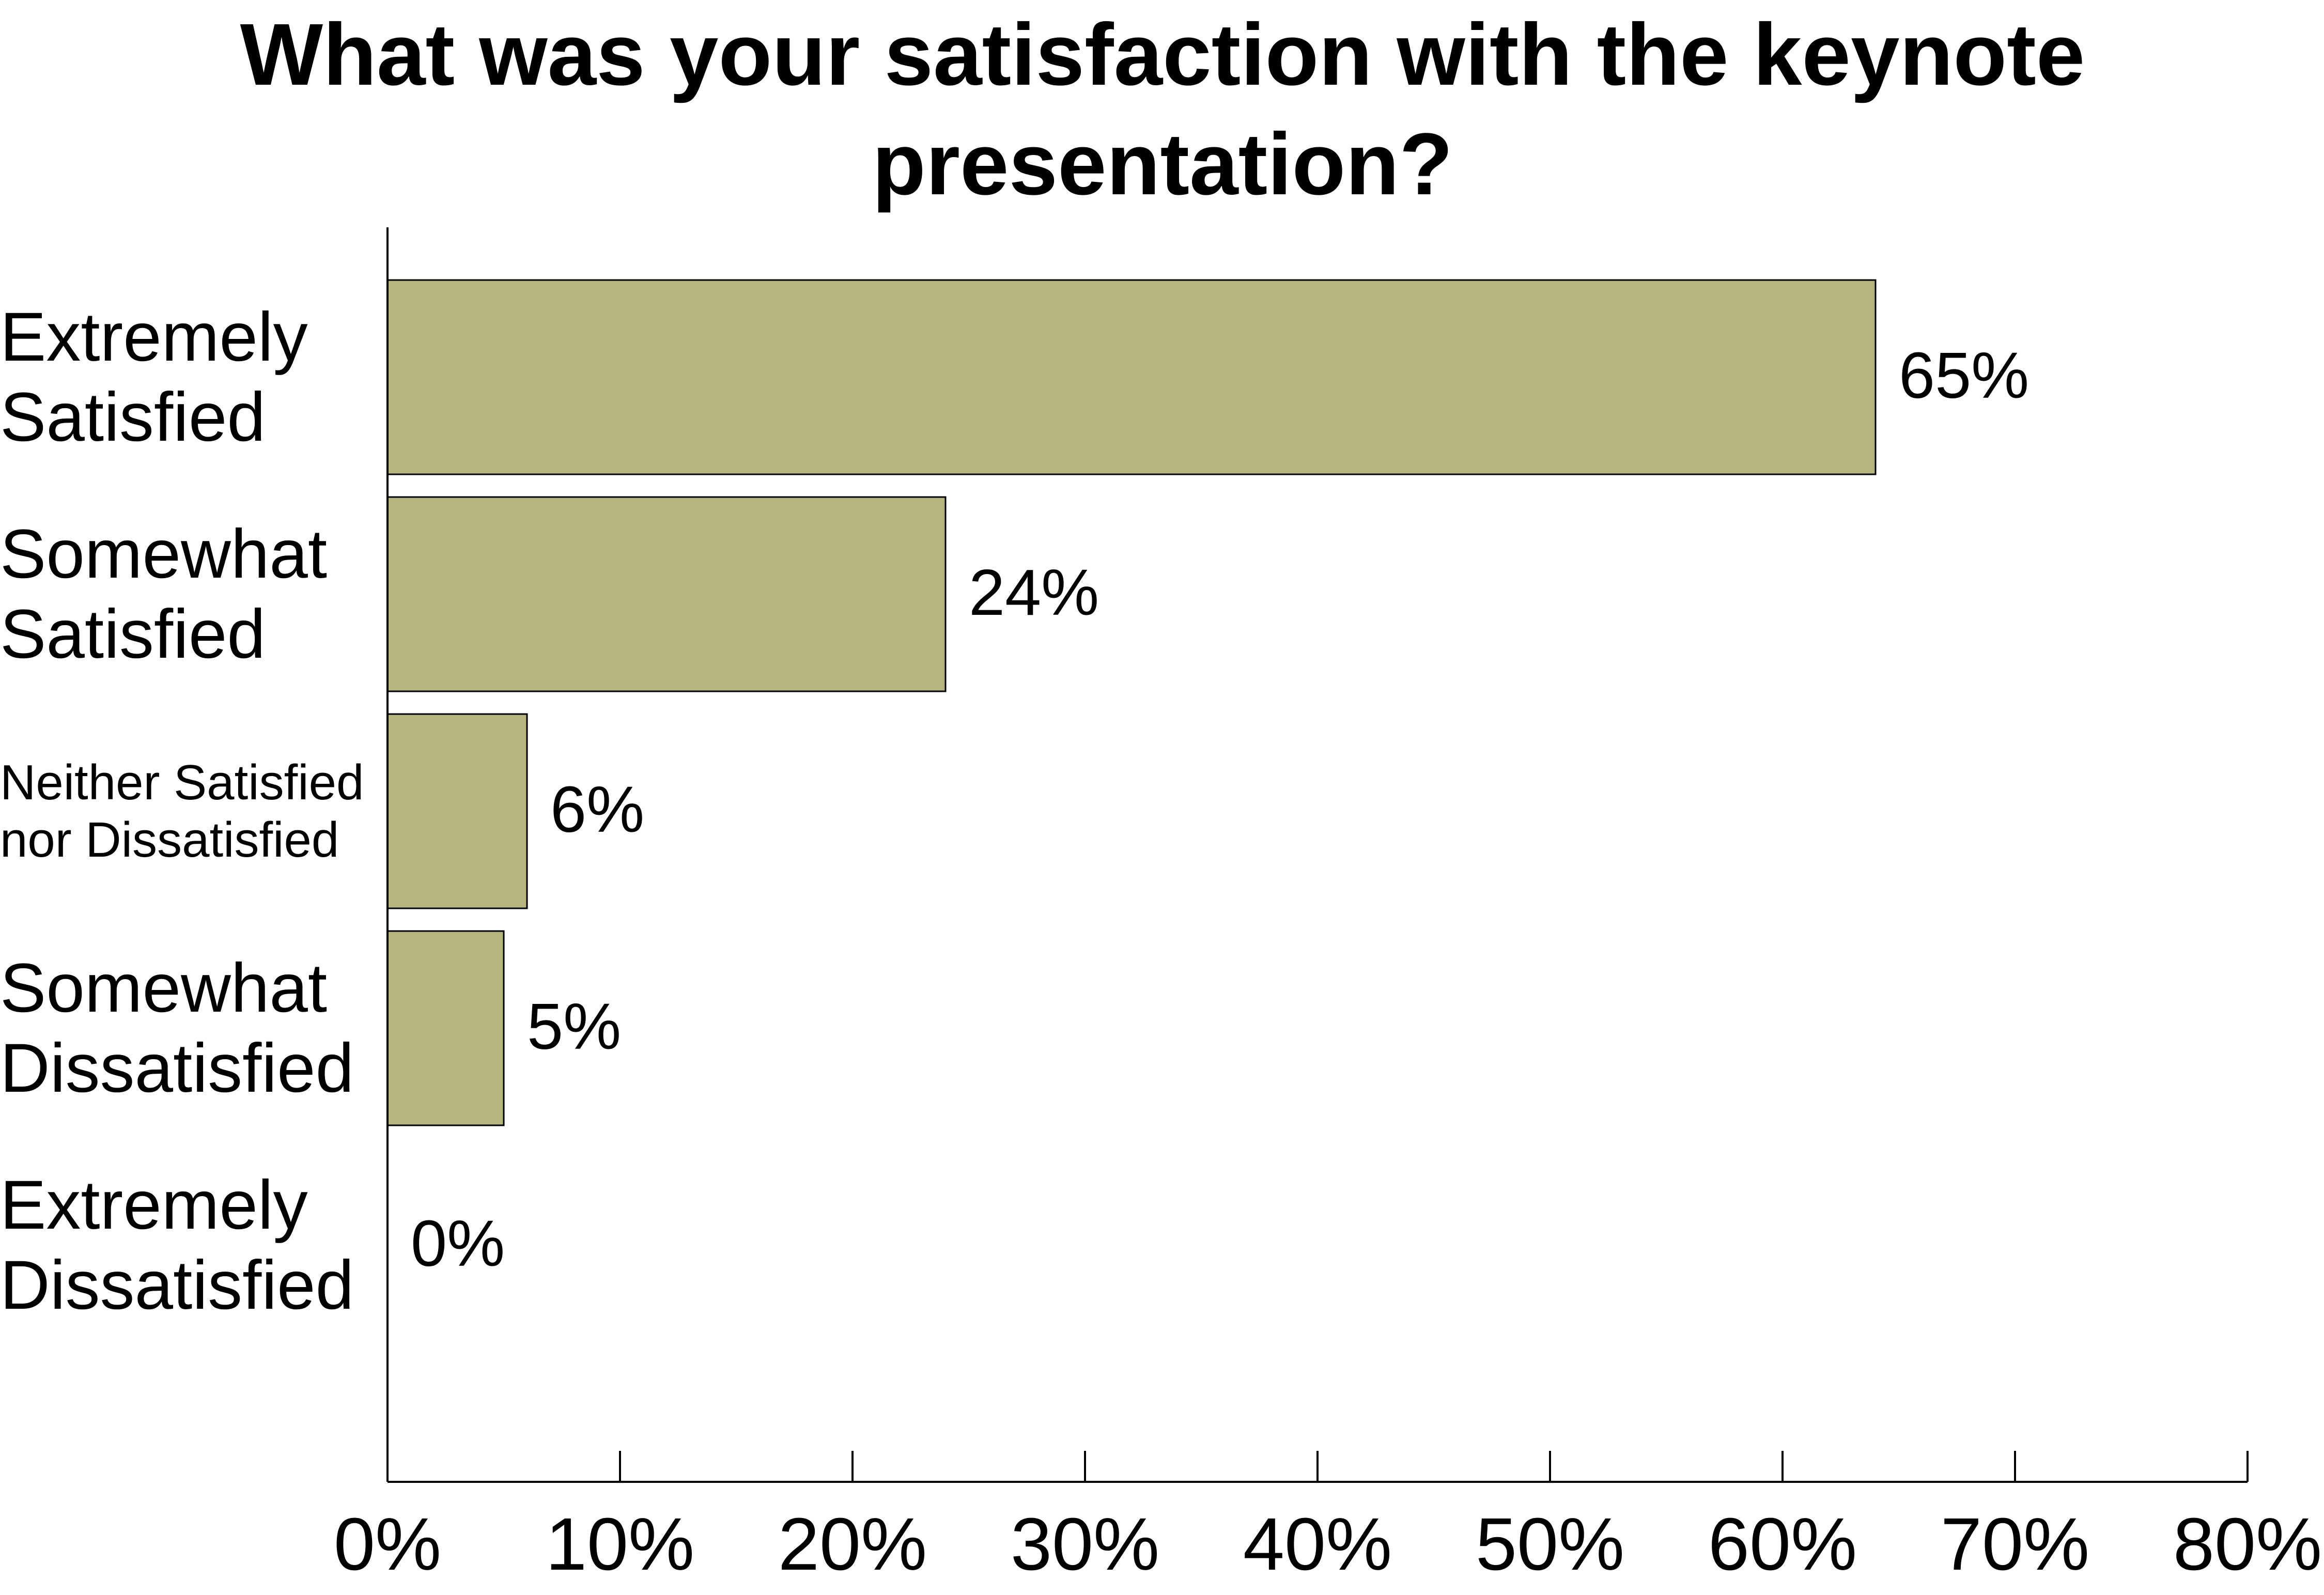 The image size is (2324, 1595). I want to click on x-tick-label: 70%, so click(2015, 1545).